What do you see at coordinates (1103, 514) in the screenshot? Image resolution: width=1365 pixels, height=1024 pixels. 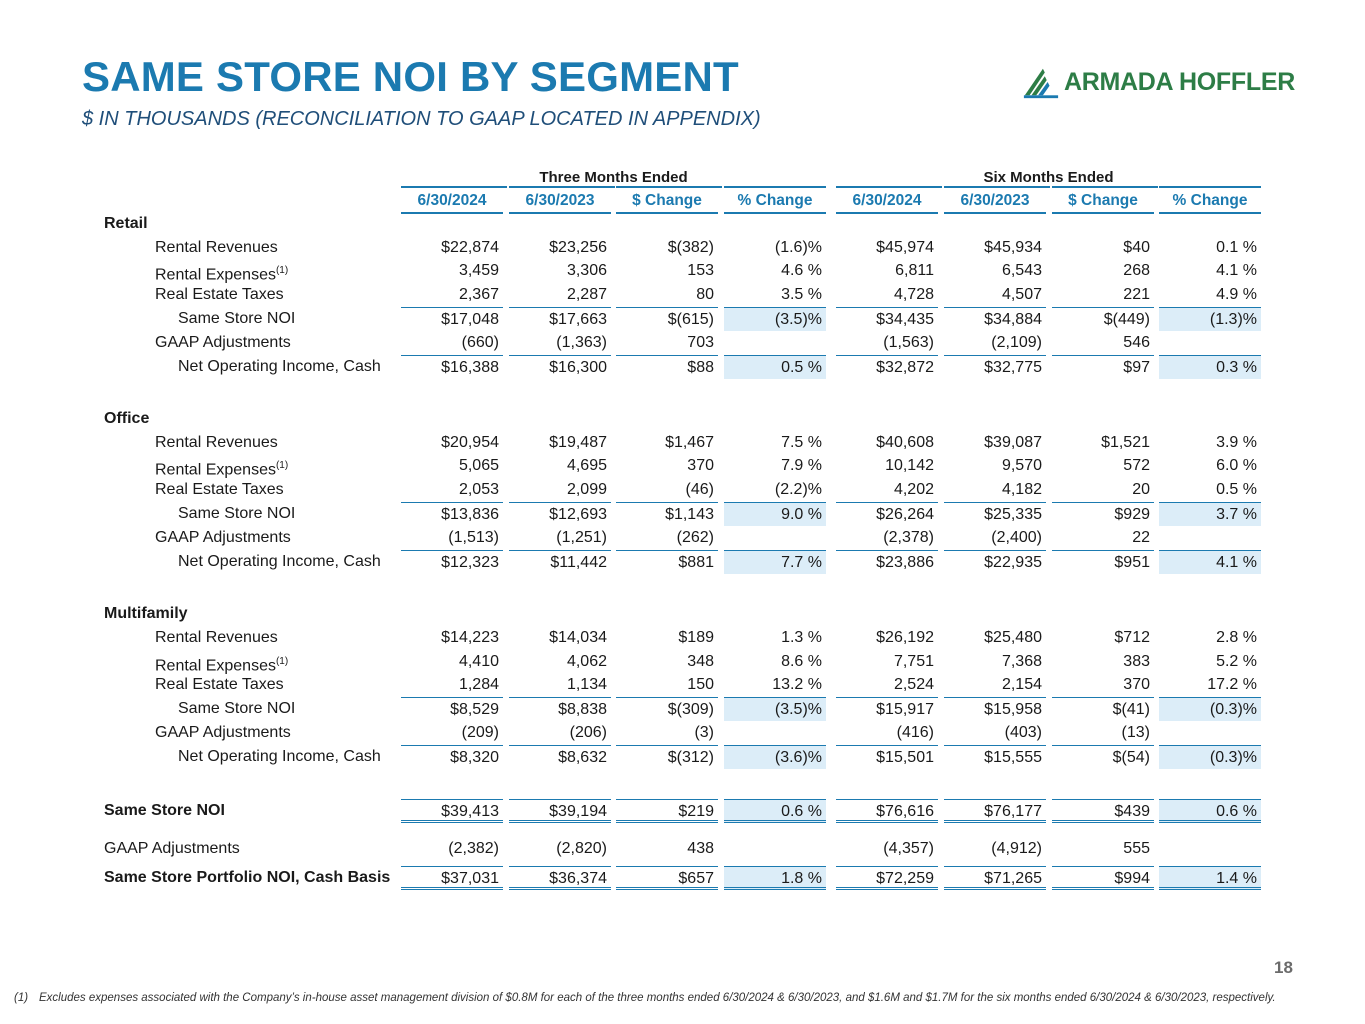 I see `table-cell: $929` at bounding box center [1103, 514].